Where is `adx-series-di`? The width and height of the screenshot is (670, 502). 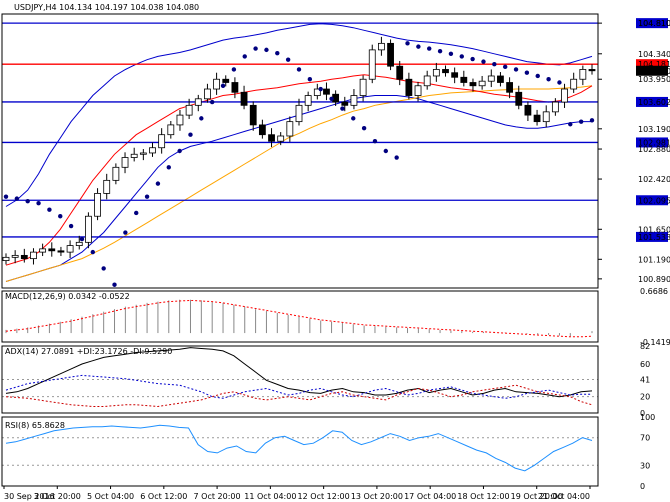
adx-series-di is located at coordinates (299, 396).